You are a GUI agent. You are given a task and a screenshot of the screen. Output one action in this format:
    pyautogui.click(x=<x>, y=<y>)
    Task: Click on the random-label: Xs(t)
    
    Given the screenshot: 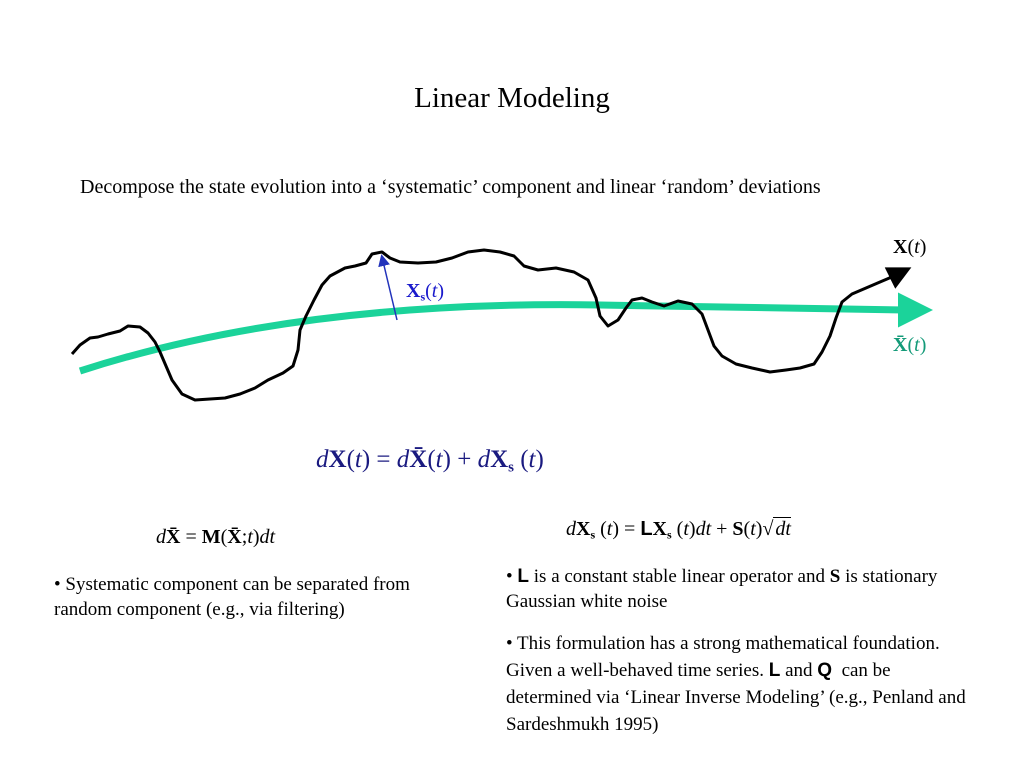 What is the action you would take?
    pyautogui.click(x=425, y=292)
    